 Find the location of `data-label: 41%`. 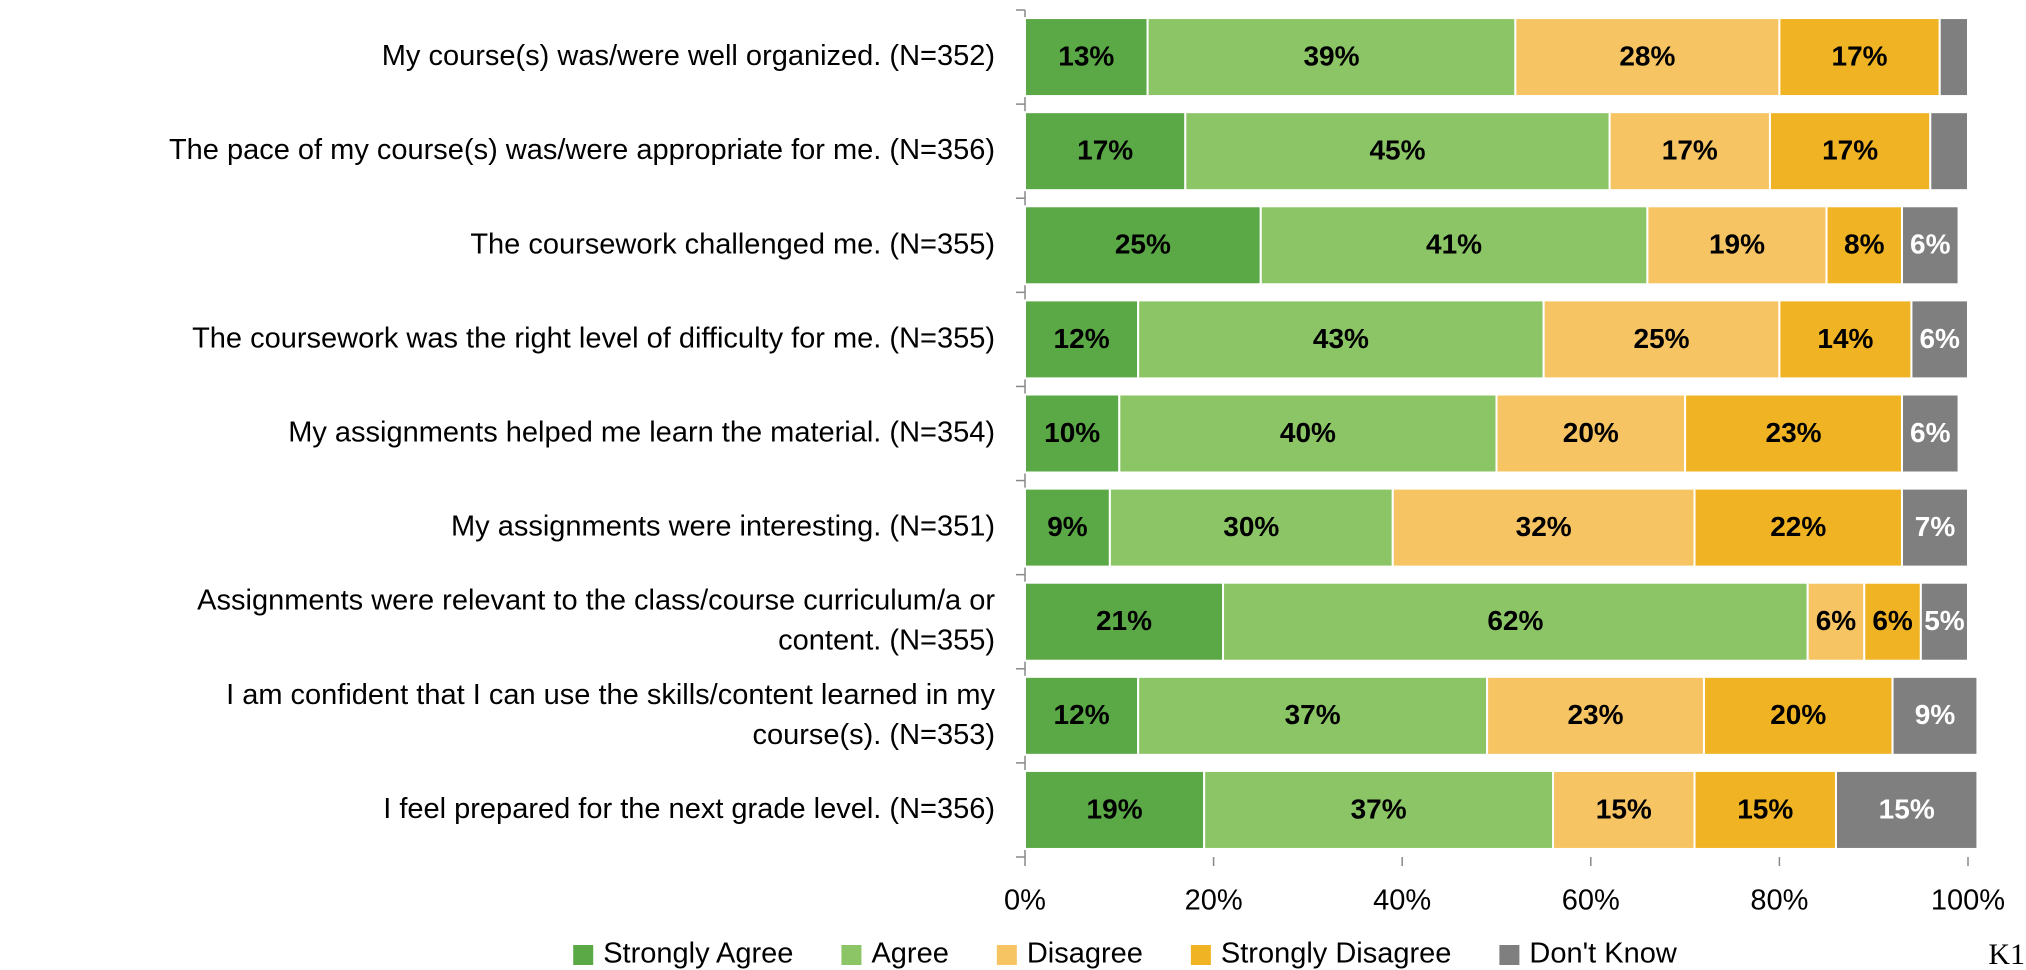

data-label: 41% is located at coordinates (1454, 244).